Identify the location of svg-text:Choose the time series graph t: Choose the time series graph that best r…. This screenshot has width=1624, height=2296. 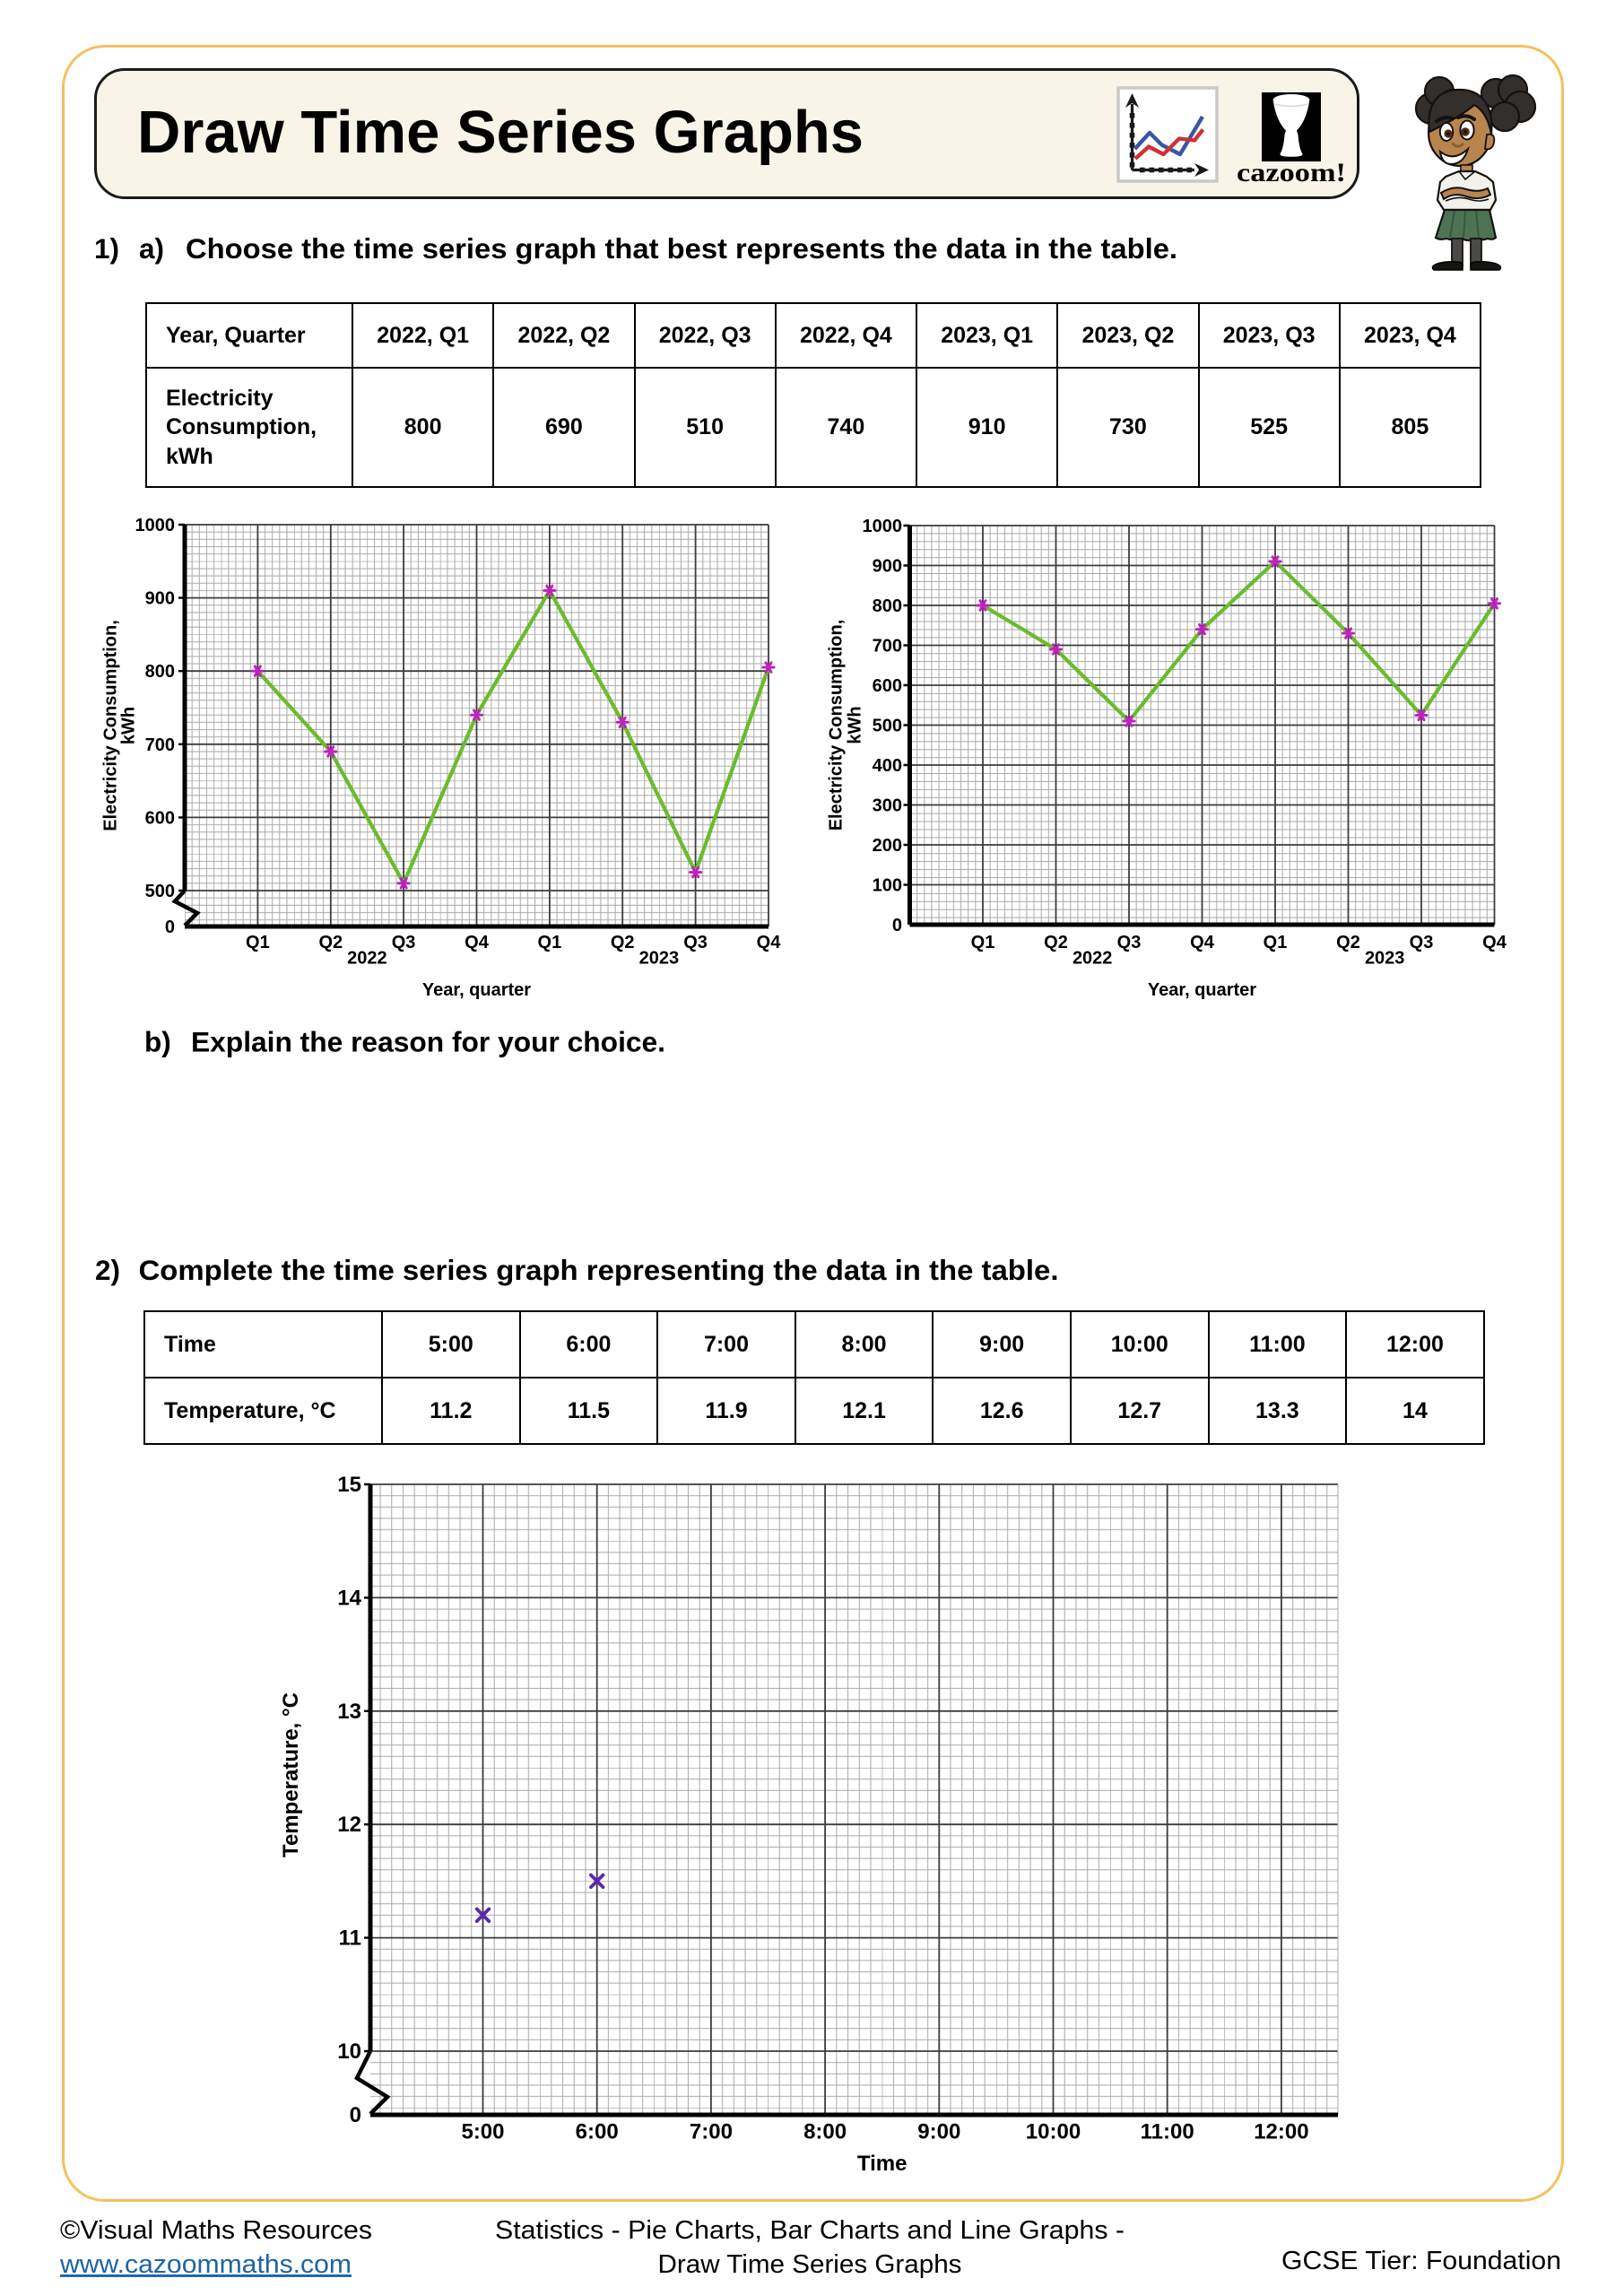
(681, 248).